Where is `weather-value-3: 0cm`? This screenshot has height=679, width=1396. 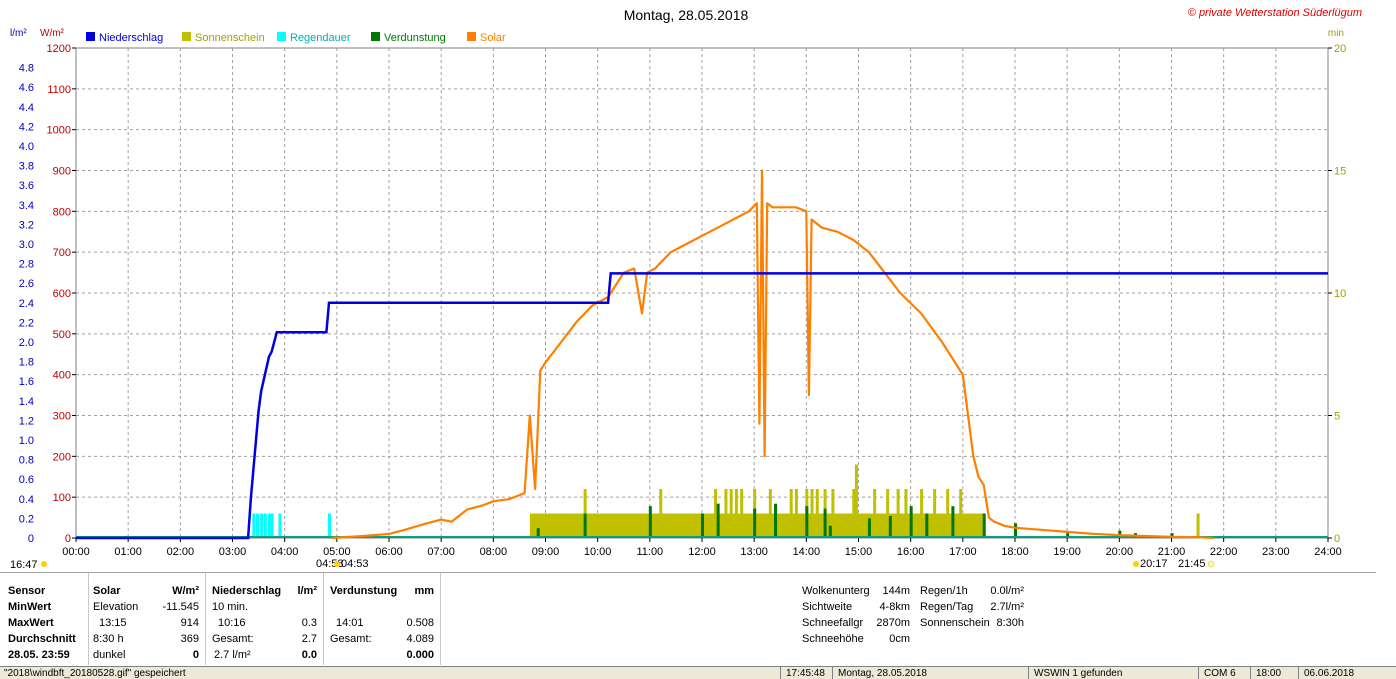 weather-value-3: 0cm is located at coordinates (899, 639).